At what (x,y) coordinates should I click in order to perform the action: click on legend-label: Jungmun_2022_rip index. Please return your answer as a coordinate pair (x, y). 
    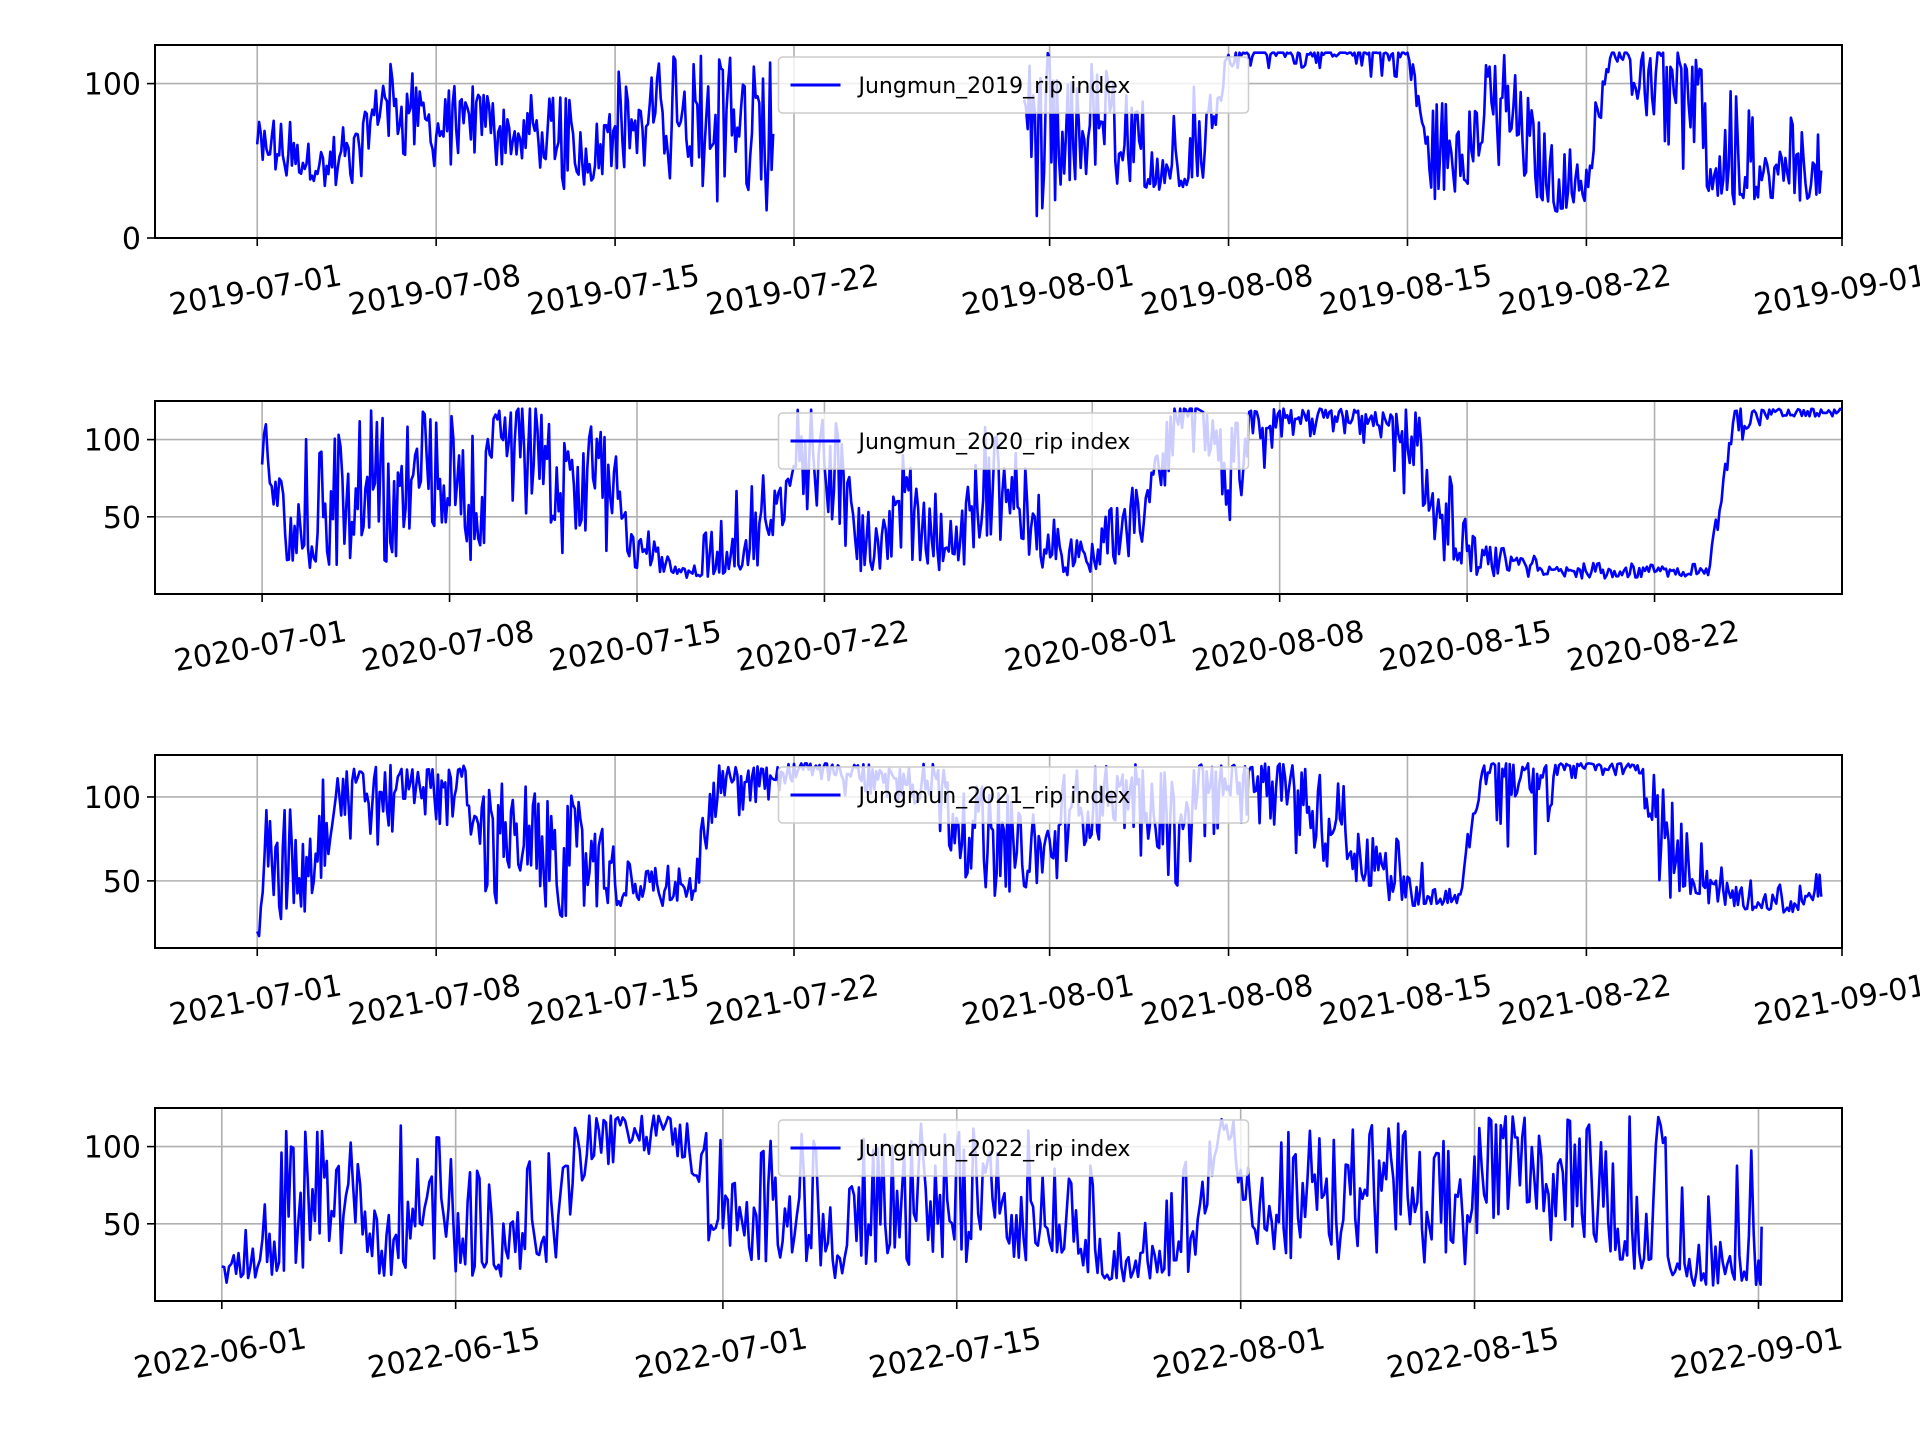
    Looking at the image, I should click on (994, 1149).